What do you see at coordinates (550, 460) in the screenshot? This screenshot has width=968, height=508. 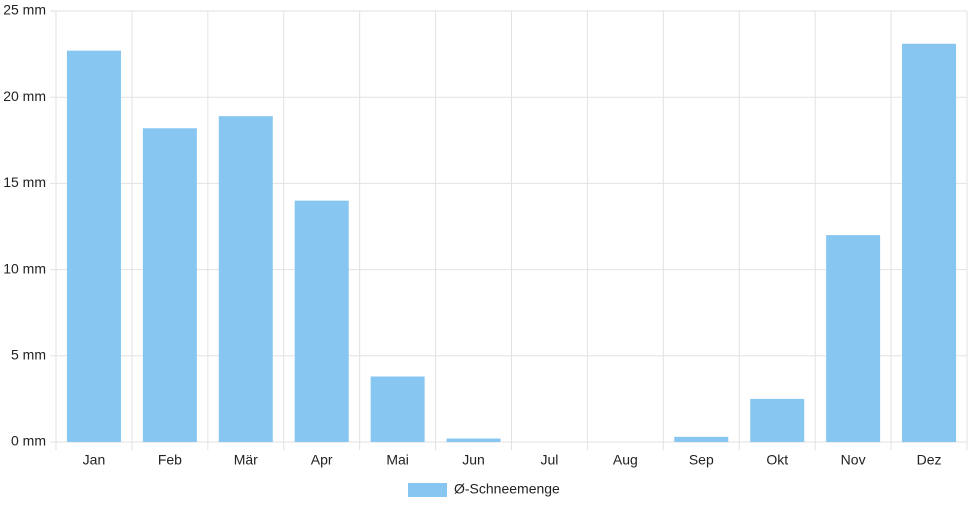 I see `x-tick-label: Jul` at bounding box center [550, 460].